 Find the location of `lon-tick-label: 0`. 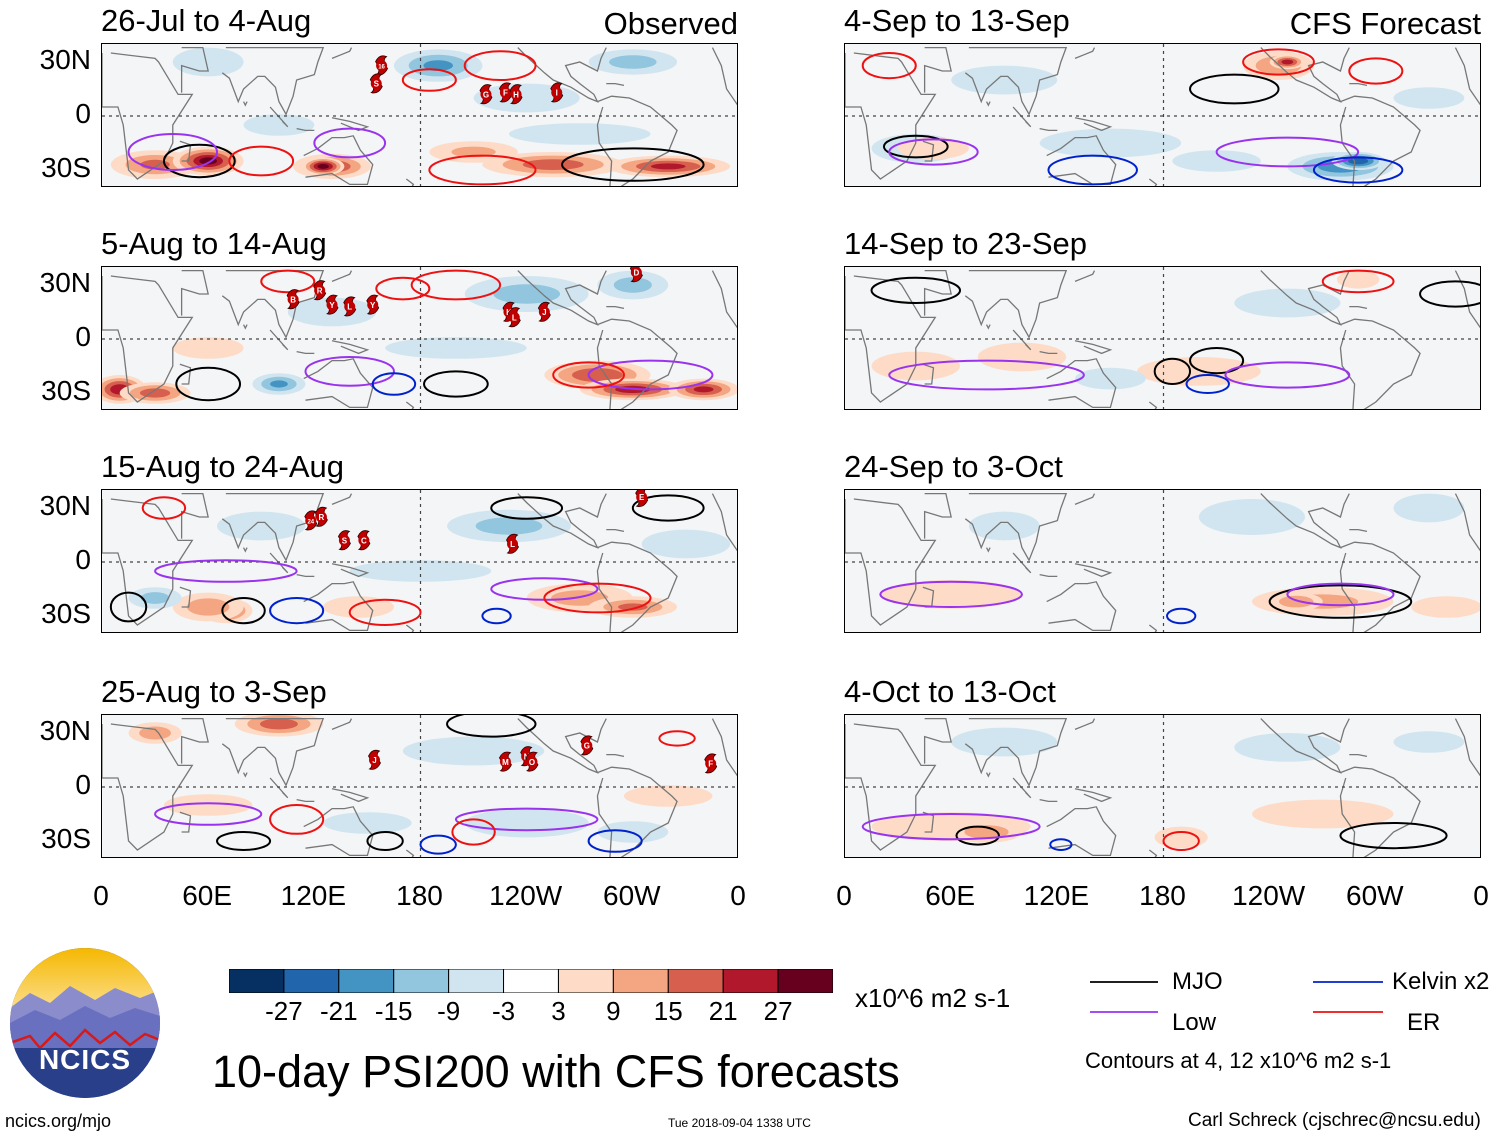

lon-tick-label: 0 is located at coordinates (101, 895).